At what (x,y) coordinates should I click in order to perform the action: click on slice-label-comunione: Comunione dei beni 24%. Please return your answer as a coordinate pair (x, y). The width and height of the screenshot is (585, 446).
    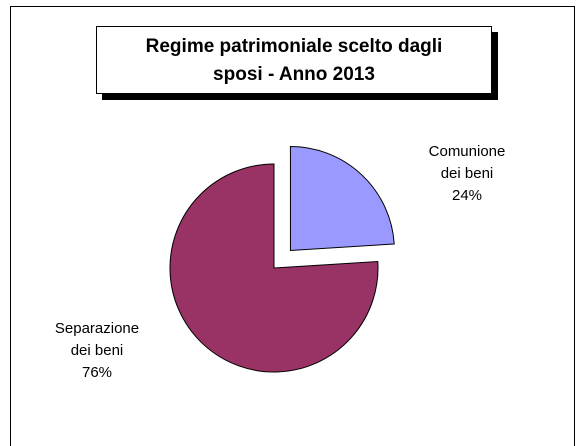
    Looking at the image, I should click on (467, 174).